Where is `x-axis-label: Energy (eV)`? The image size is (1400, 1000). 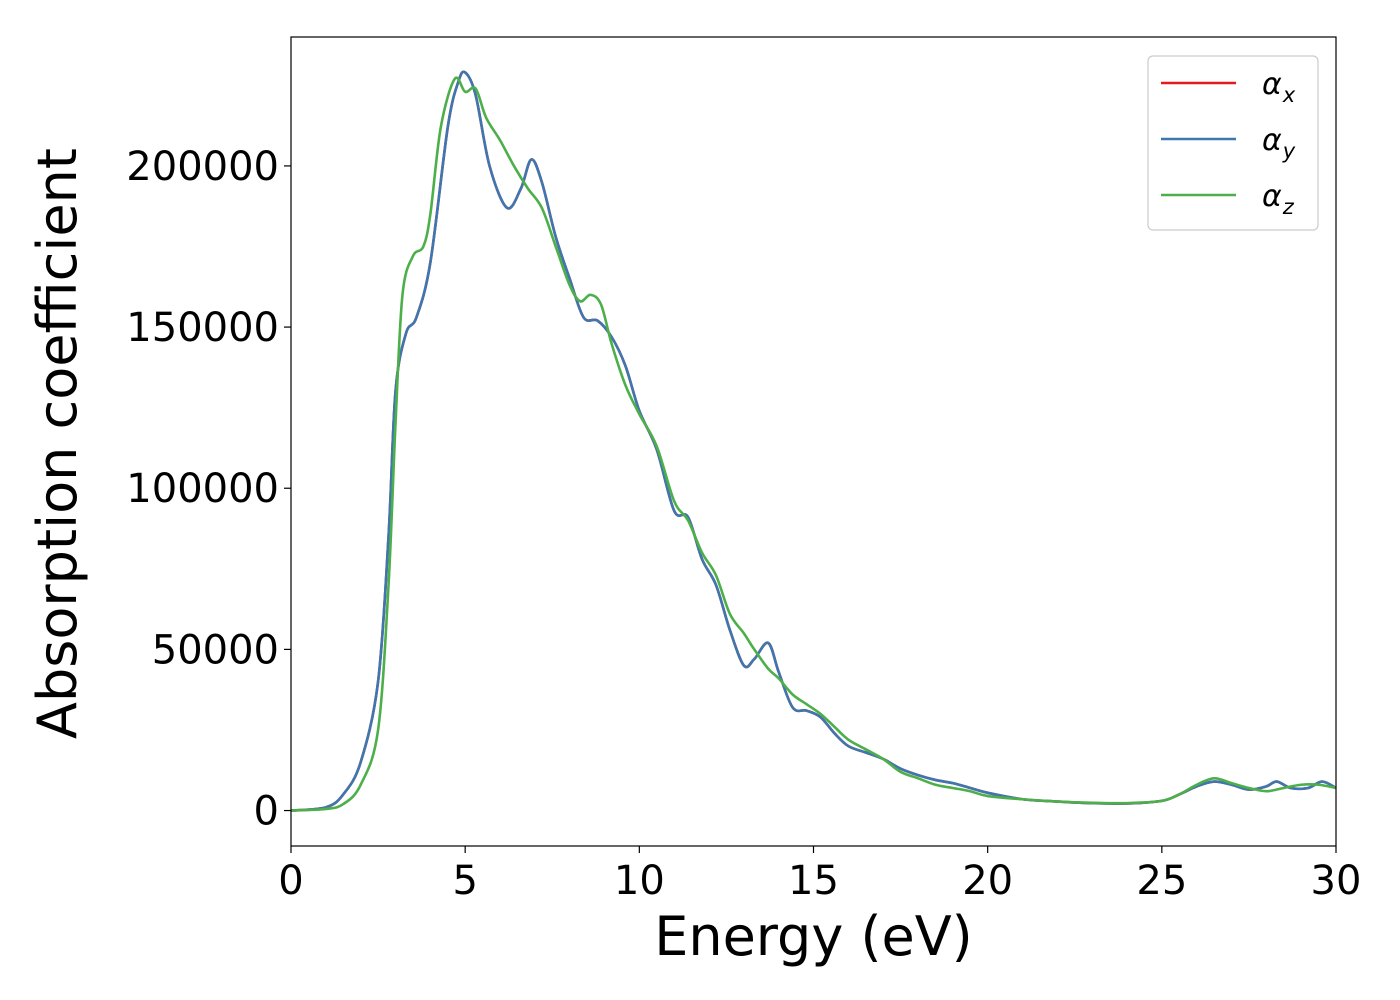 x-axis-label: Energy (eV) is located at coordinates (813, 936).